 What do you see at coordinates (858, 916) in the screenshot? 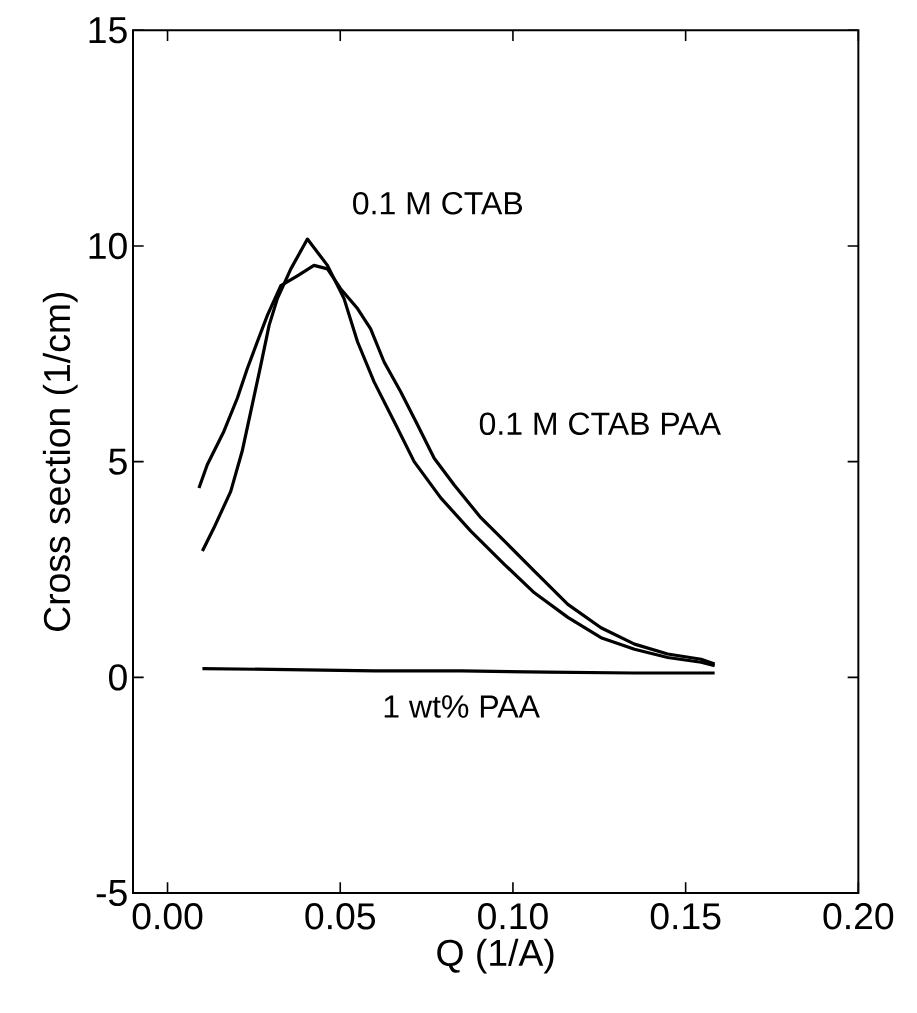
I see `x-tick-label: 0.20` at bounding box center [858, 916].